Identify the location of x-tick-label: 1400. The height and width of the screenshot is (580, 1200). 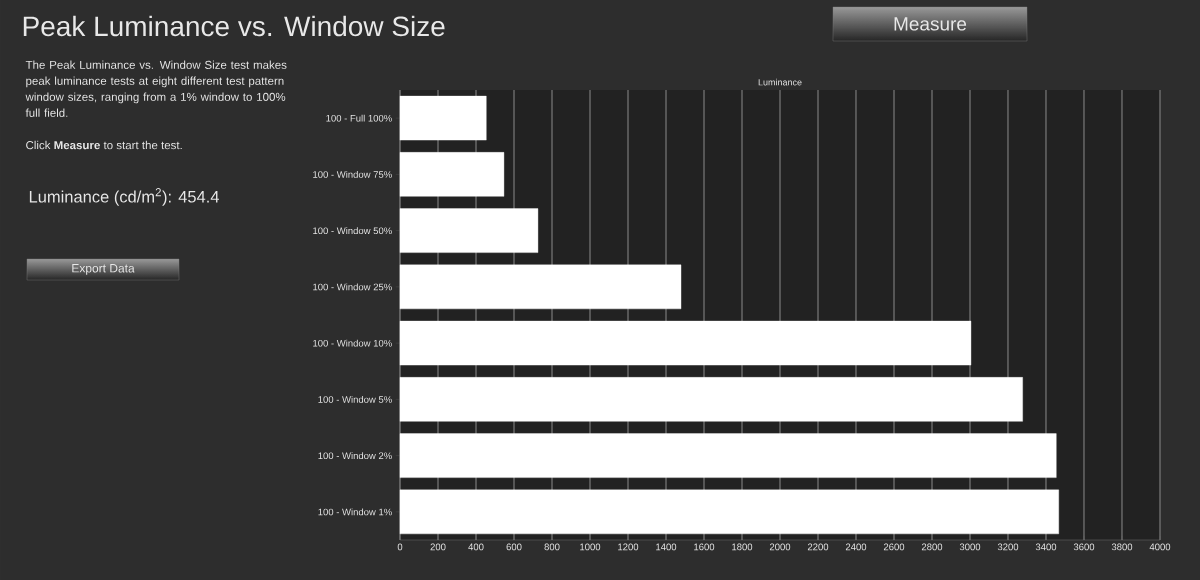
(666, 547).